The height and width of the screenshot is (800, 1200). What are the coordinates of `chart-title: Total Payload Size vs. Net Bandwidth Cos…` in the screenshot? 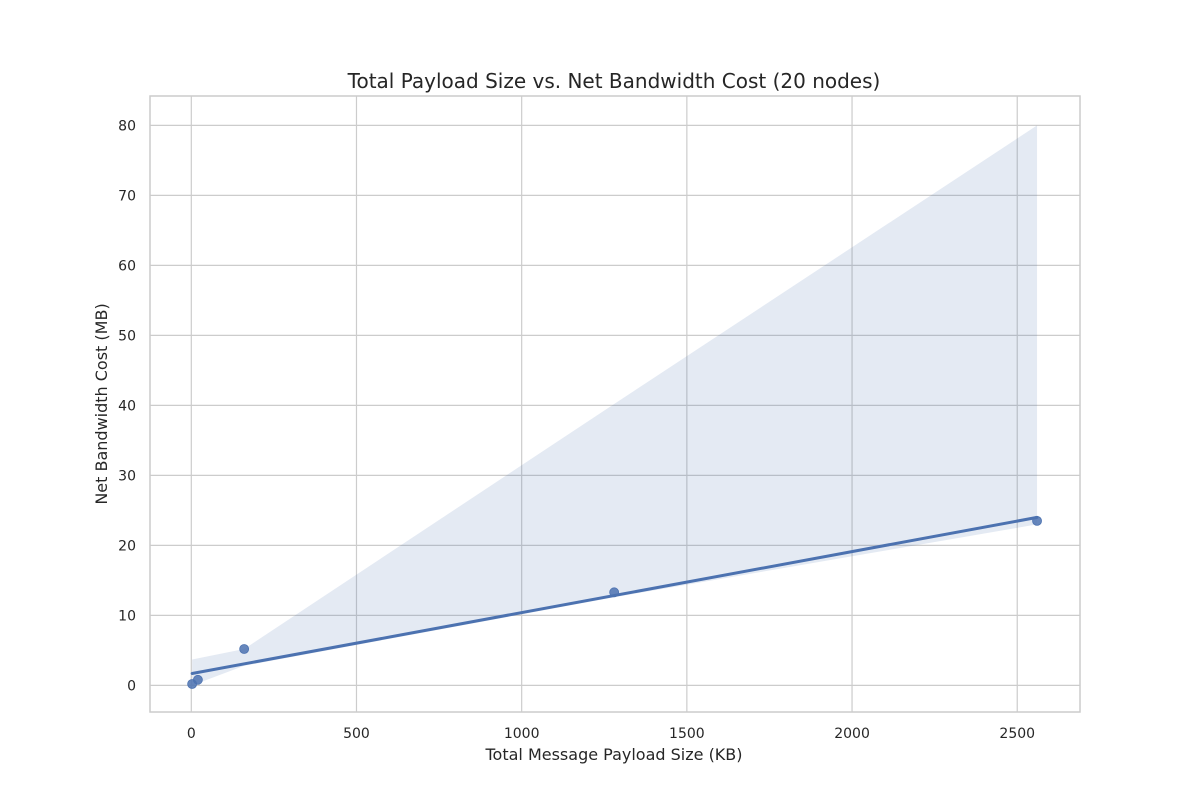 It's located at (614, 81).